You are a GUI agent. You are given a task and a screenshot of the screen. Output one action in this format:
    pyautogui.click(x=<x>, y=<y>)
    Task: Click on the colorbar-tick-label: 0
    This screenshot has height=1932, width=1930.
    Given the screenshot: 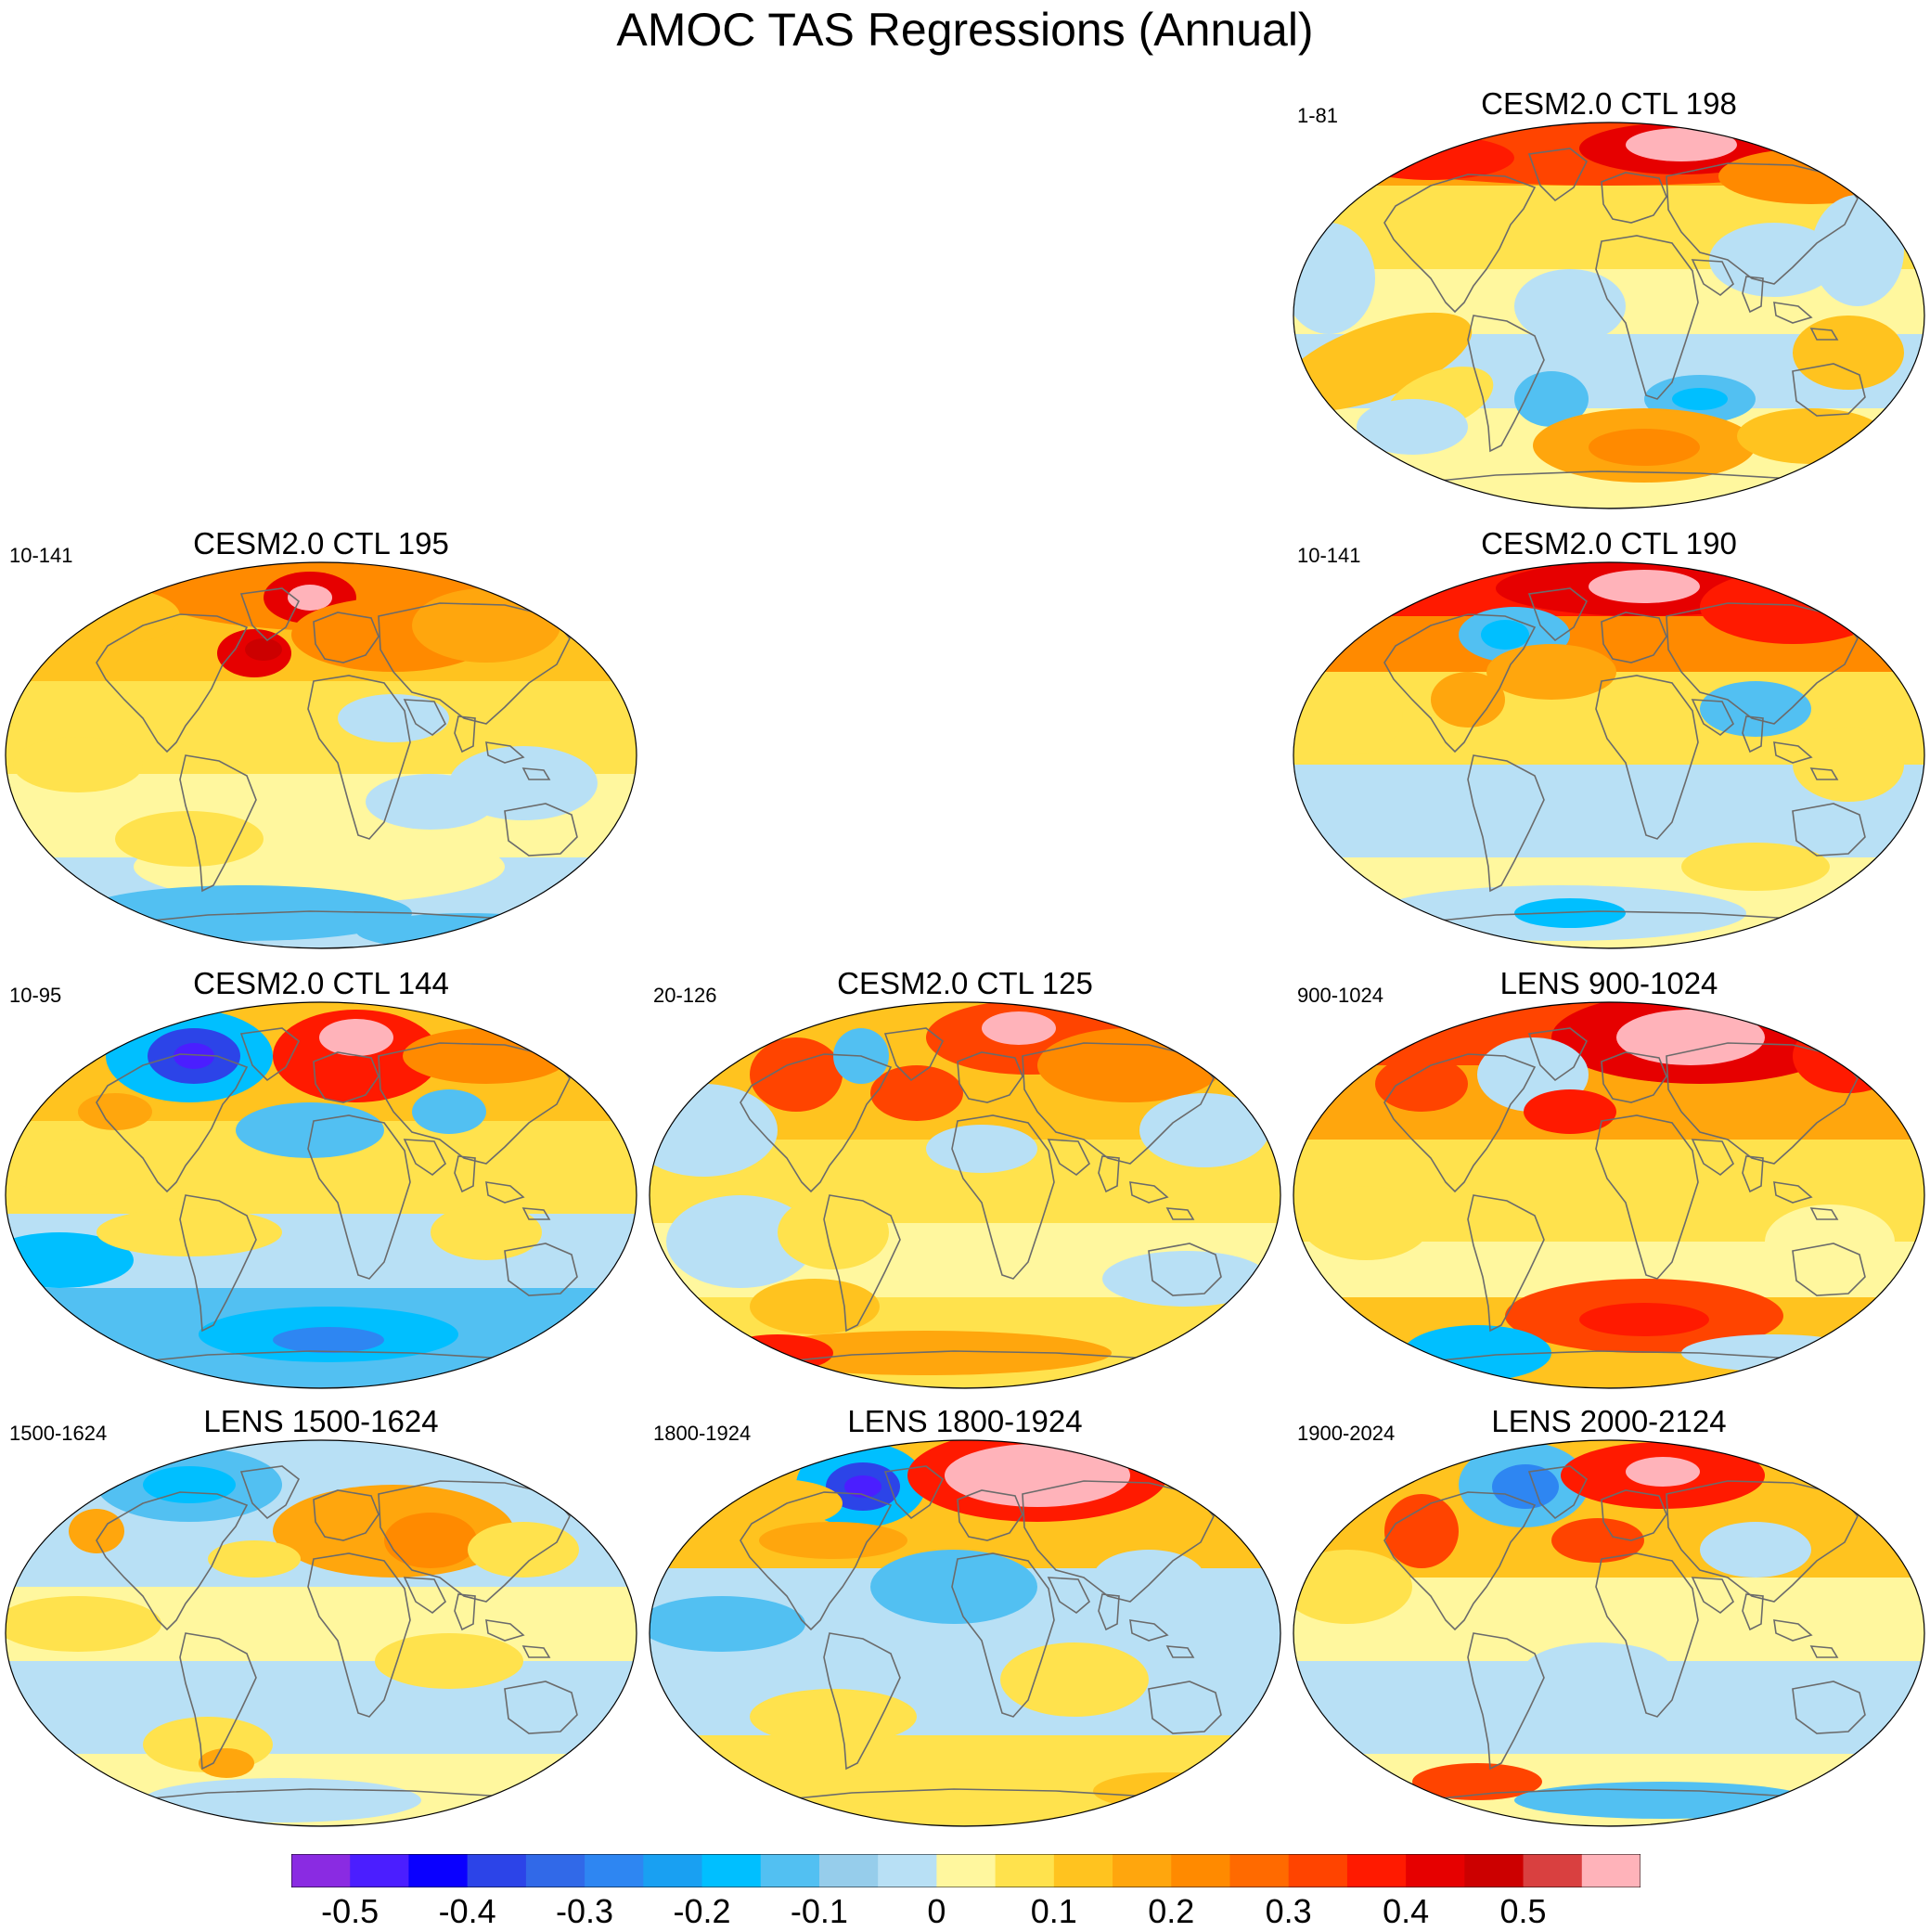 What is the action you would take?
    pyautogui.click(x=937, y=1911)
    